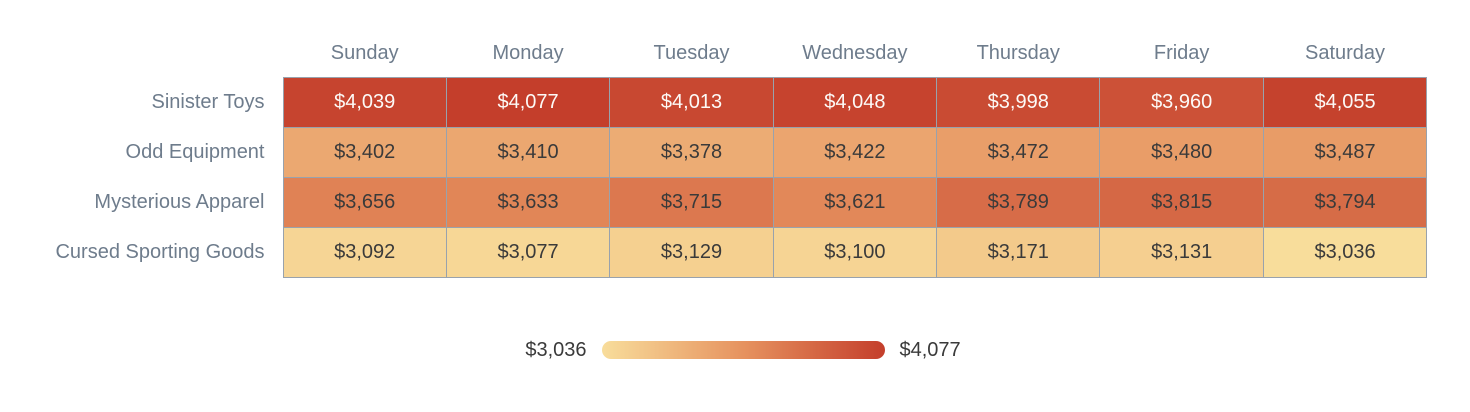 This screenshot has height=412, width=1470. Describe the element at coordinates (1018, 152) in the screenshot. I see `heatmap-cell: $3,472` at that location.